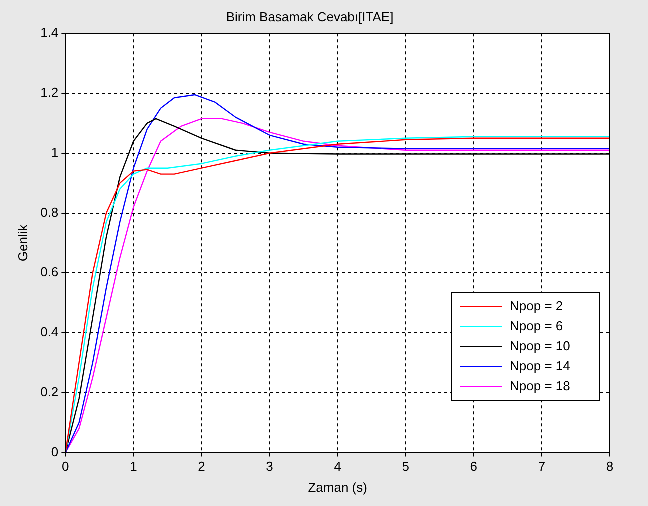 The height and width of the screenshot is (506, 648). Describe the element at coordinates (49, 272) in the screenshot. I see `y-tick-label: 0.6` at that location.